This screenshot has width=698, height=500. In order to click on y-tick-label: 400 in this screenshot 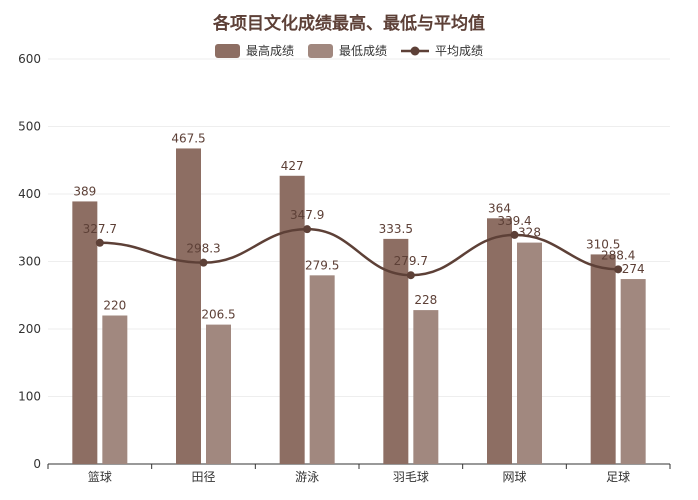, I will do `click(29, 194)`.